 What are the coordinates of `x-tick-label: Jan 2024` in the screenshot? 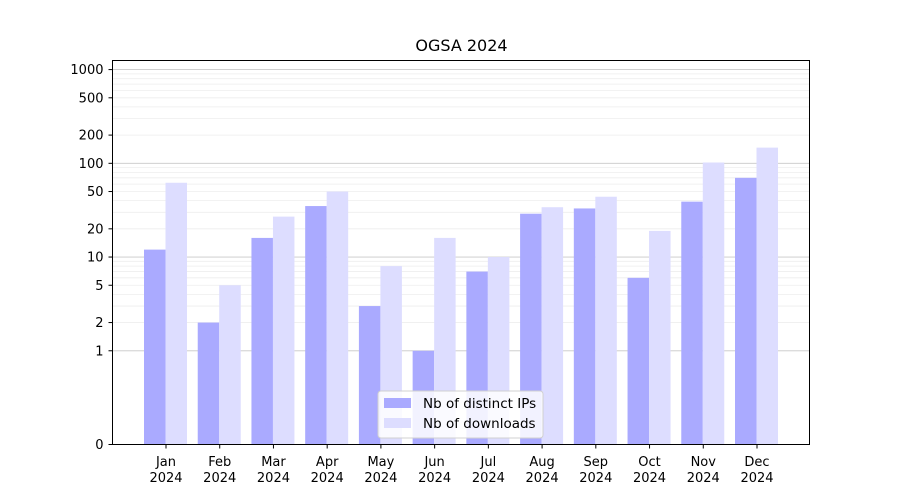 It's located at (165, 470).